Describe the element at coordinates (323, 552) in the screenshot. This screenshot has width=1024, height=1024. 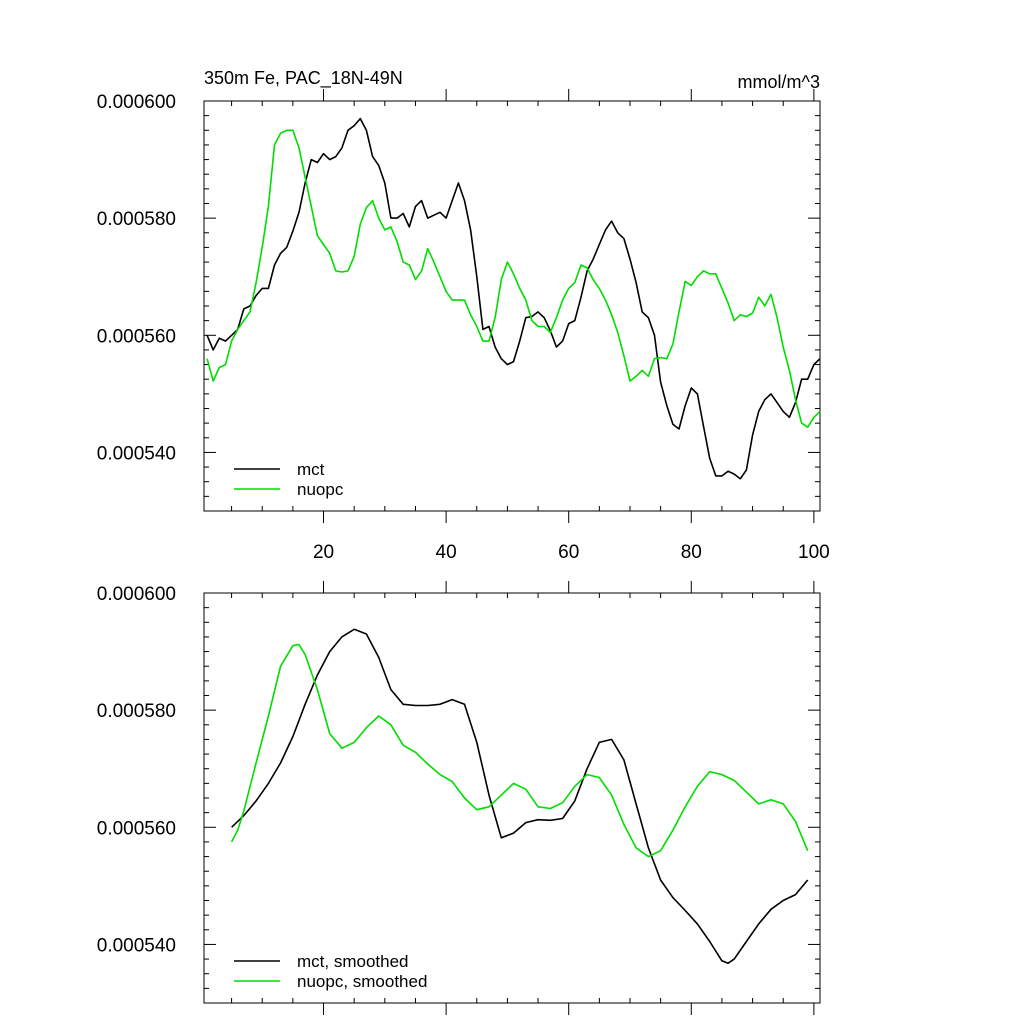
I see `x-tick-label: 20` at that location.